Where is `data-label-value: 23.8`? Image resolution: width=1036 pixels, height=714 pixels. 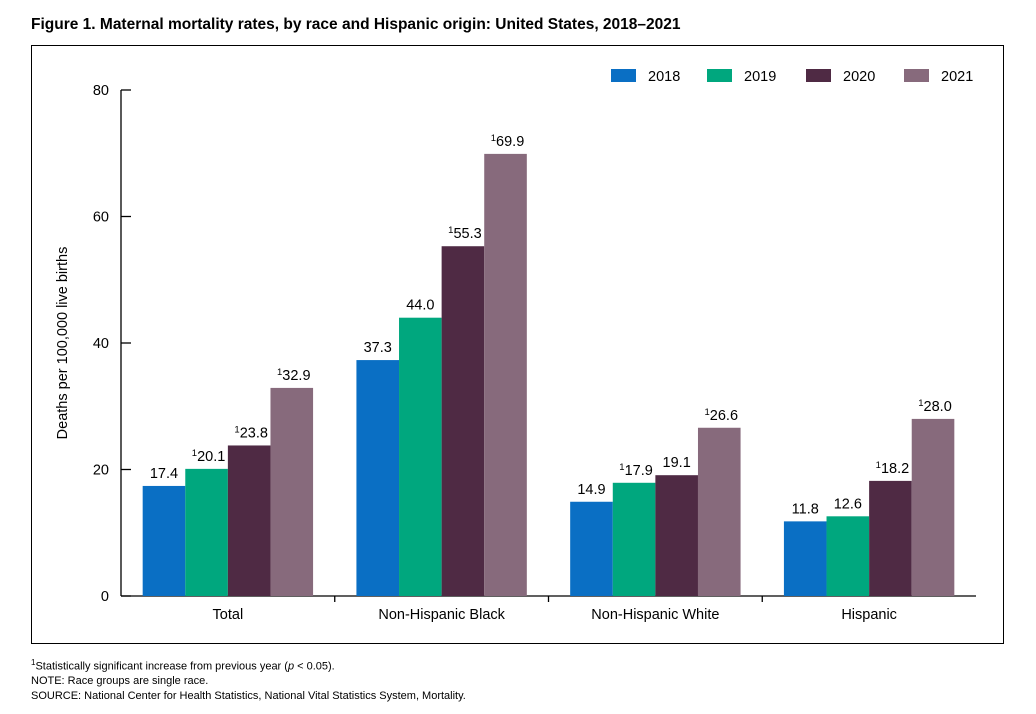 data-label-value: 23.8 is located at coordinates (254, 433).